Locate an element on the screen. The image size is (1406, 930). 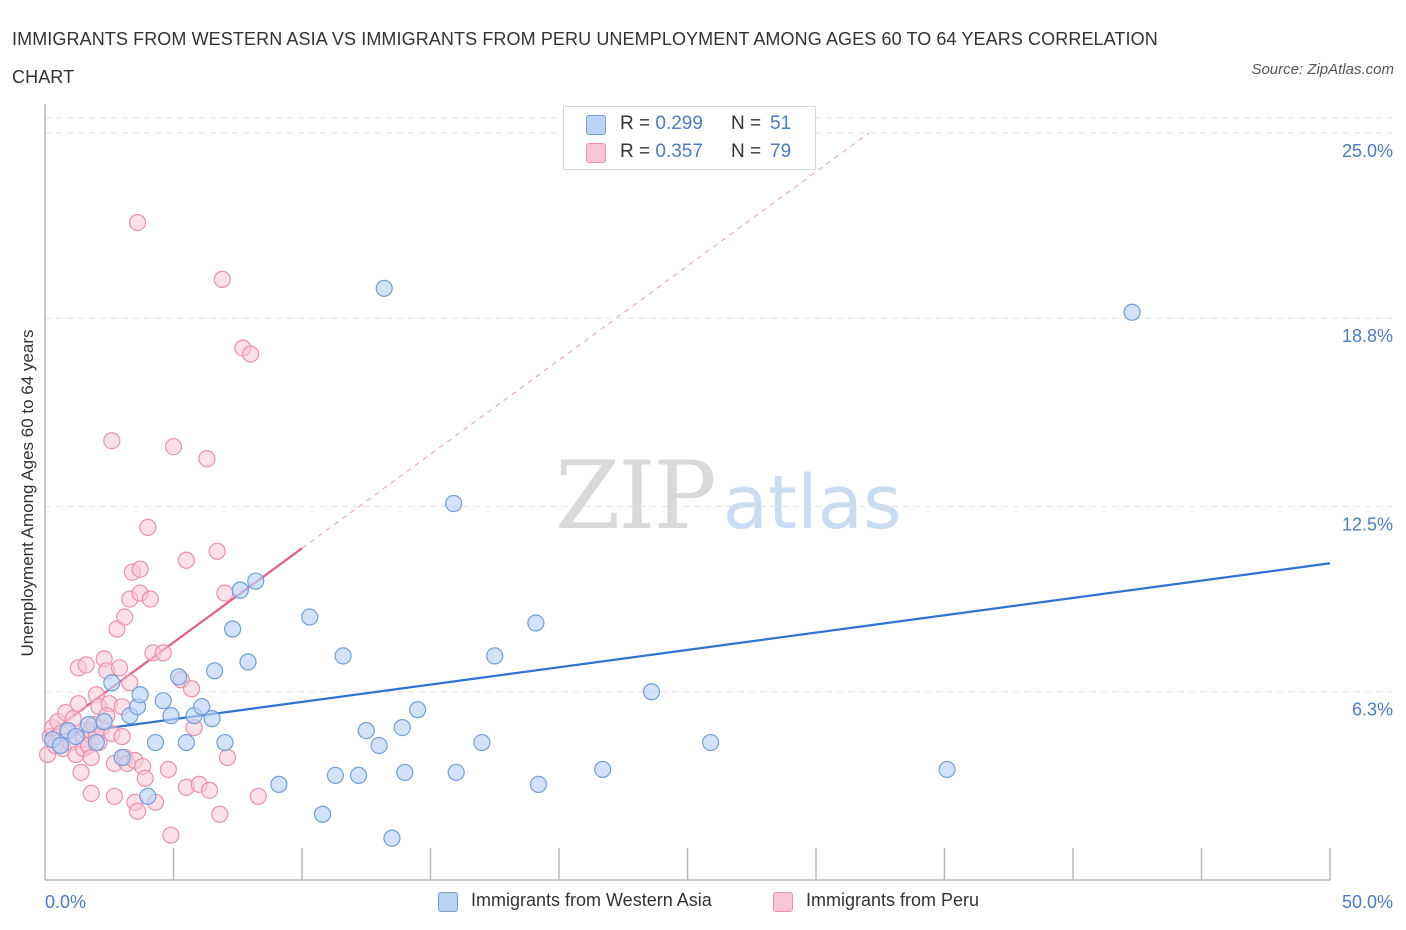
legend-n-value: 51 is located at coordinates (781, 123).